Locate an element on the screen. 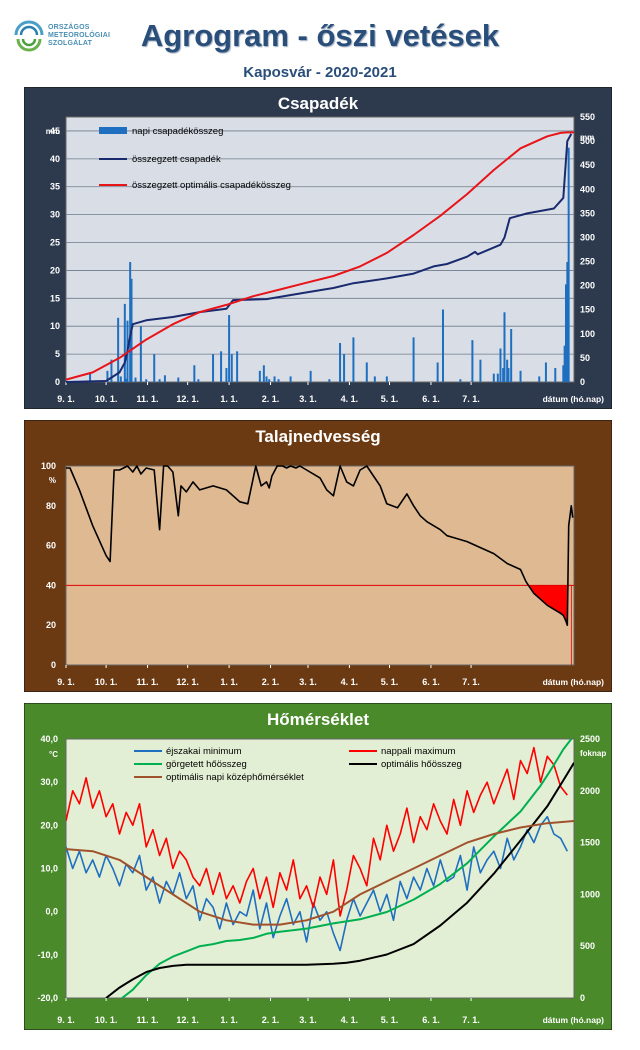  optimal-mean-temp-line is located at coordinates (320, 873).